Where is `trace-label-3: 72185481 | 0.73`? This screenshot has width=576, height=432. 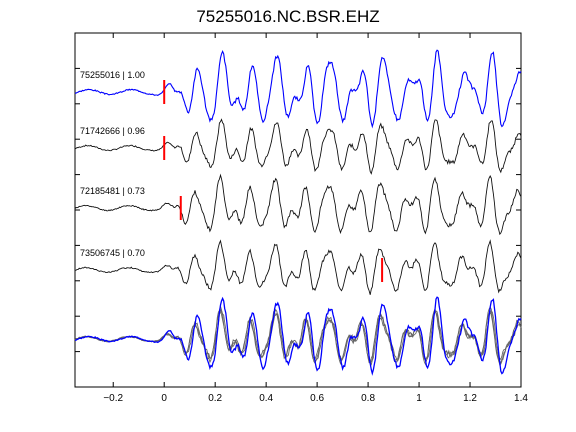 trace-label-3: 72185481 | 0.73 is located at coordinates (112, 191).